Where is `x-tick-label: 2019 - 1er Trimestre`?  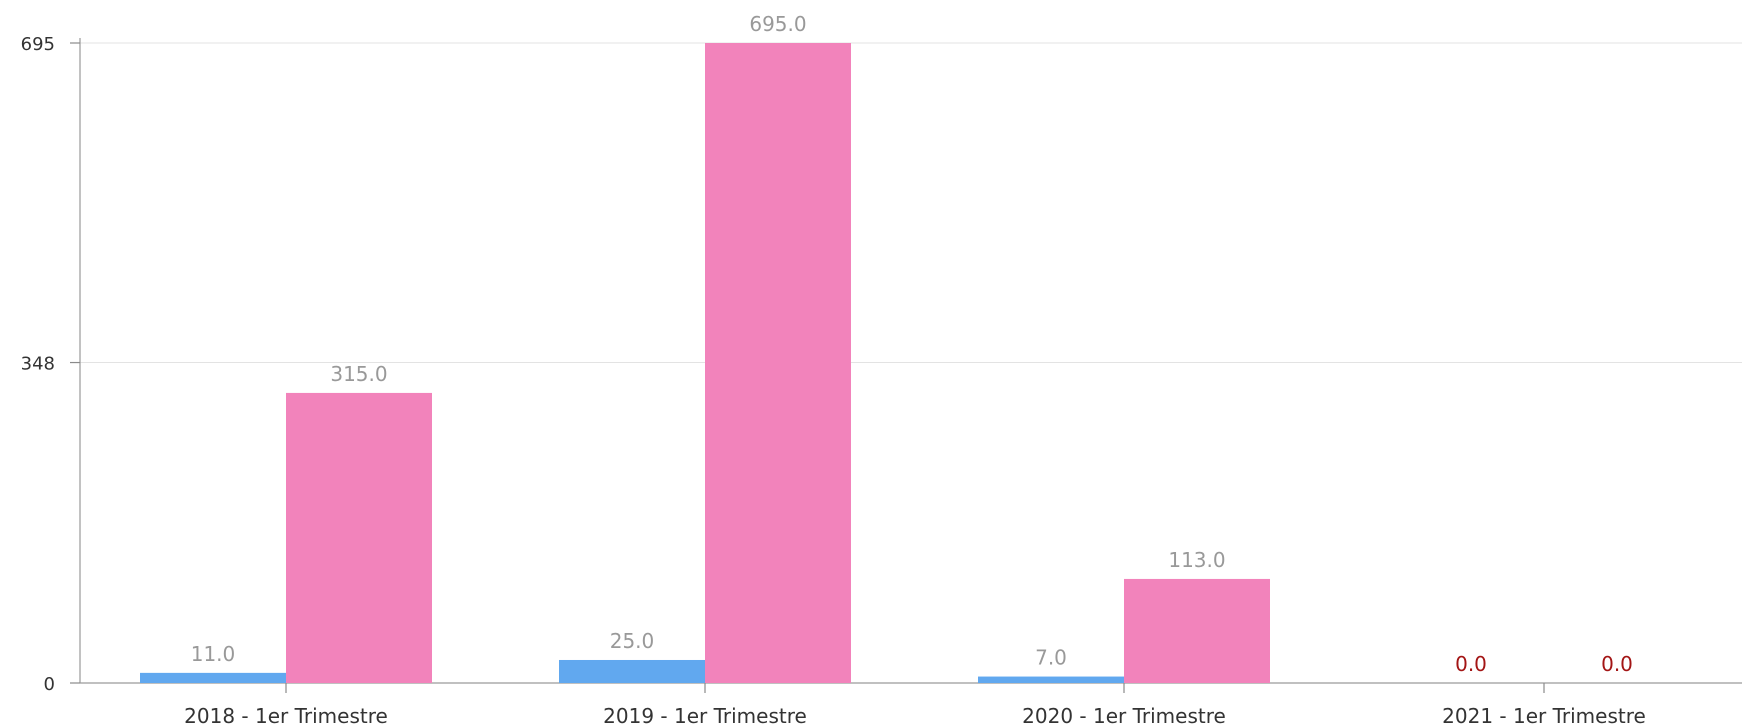 x-tick-label: 2019 - 1er Trimestre is located at coordinates (705, 716).